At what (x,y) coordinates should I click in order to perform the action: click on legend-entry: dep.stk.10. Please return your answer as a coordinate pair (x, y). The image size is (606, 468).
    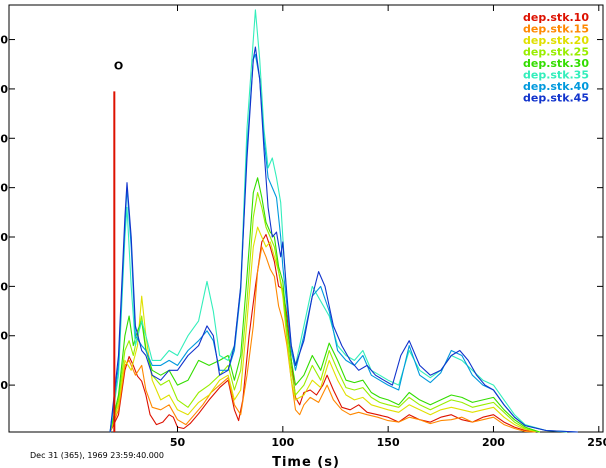
    Looking at the image, I should click on (556, 17).